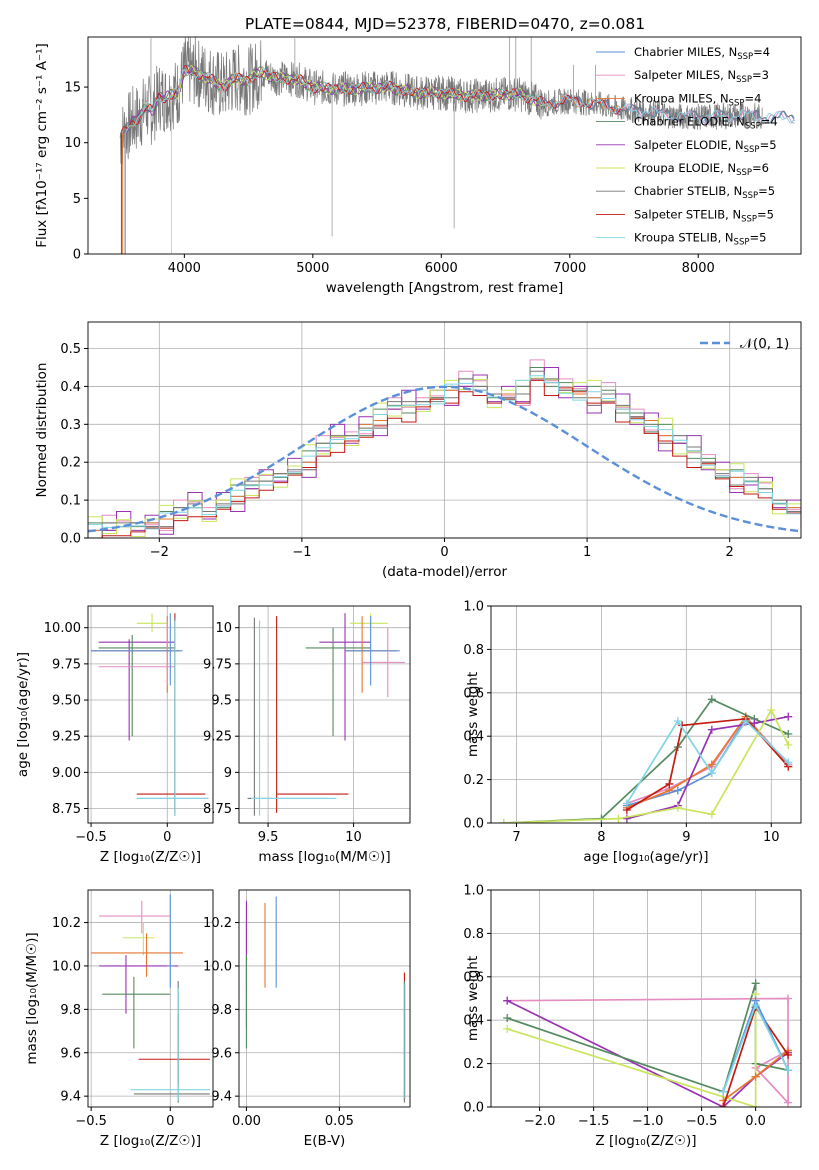 The image size is (819, 1170). What do you see at coordinates (686, 837) in the screenshot?
I see `x-tick-label: 9` at bounding box center [686, 837].